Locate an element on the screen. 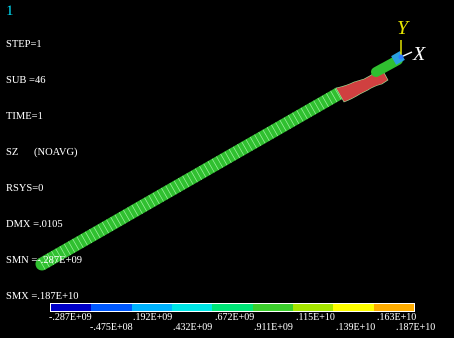  necking-zone is located at coordinates (362, 85).